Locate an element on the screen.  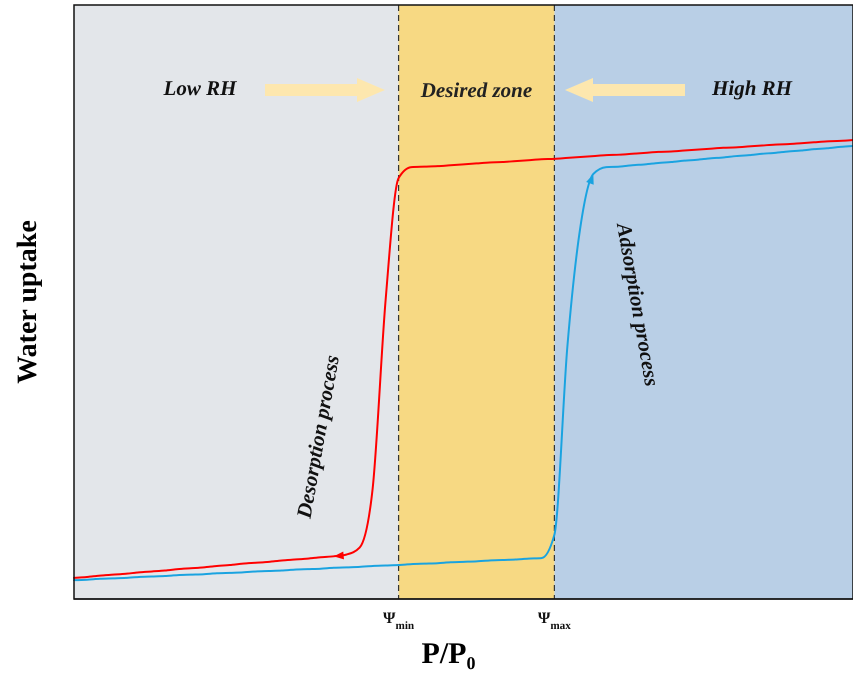
text: High RH is located at coordinates (752, 88).